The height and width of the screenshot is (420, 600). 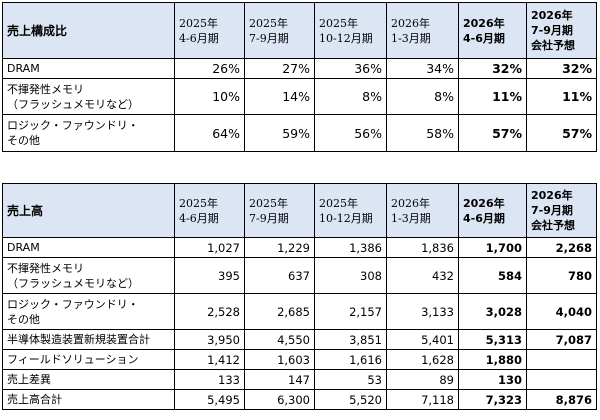 I want to click on table-cell: 8,876, so click(x=561, y=399).